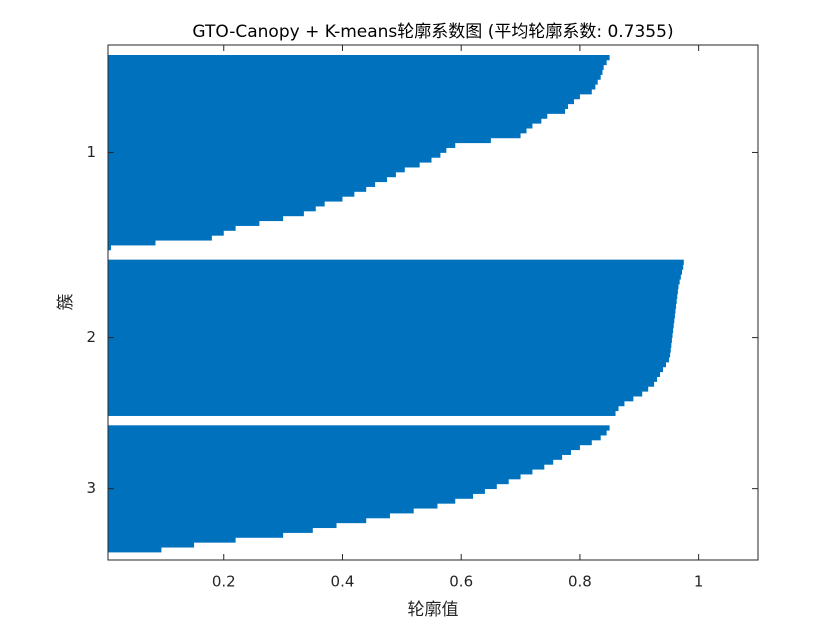  What do you see at coordinates (91, 152) in the screenshot?
I see `y-tick-label: 1` at bounding box center [91, 152].